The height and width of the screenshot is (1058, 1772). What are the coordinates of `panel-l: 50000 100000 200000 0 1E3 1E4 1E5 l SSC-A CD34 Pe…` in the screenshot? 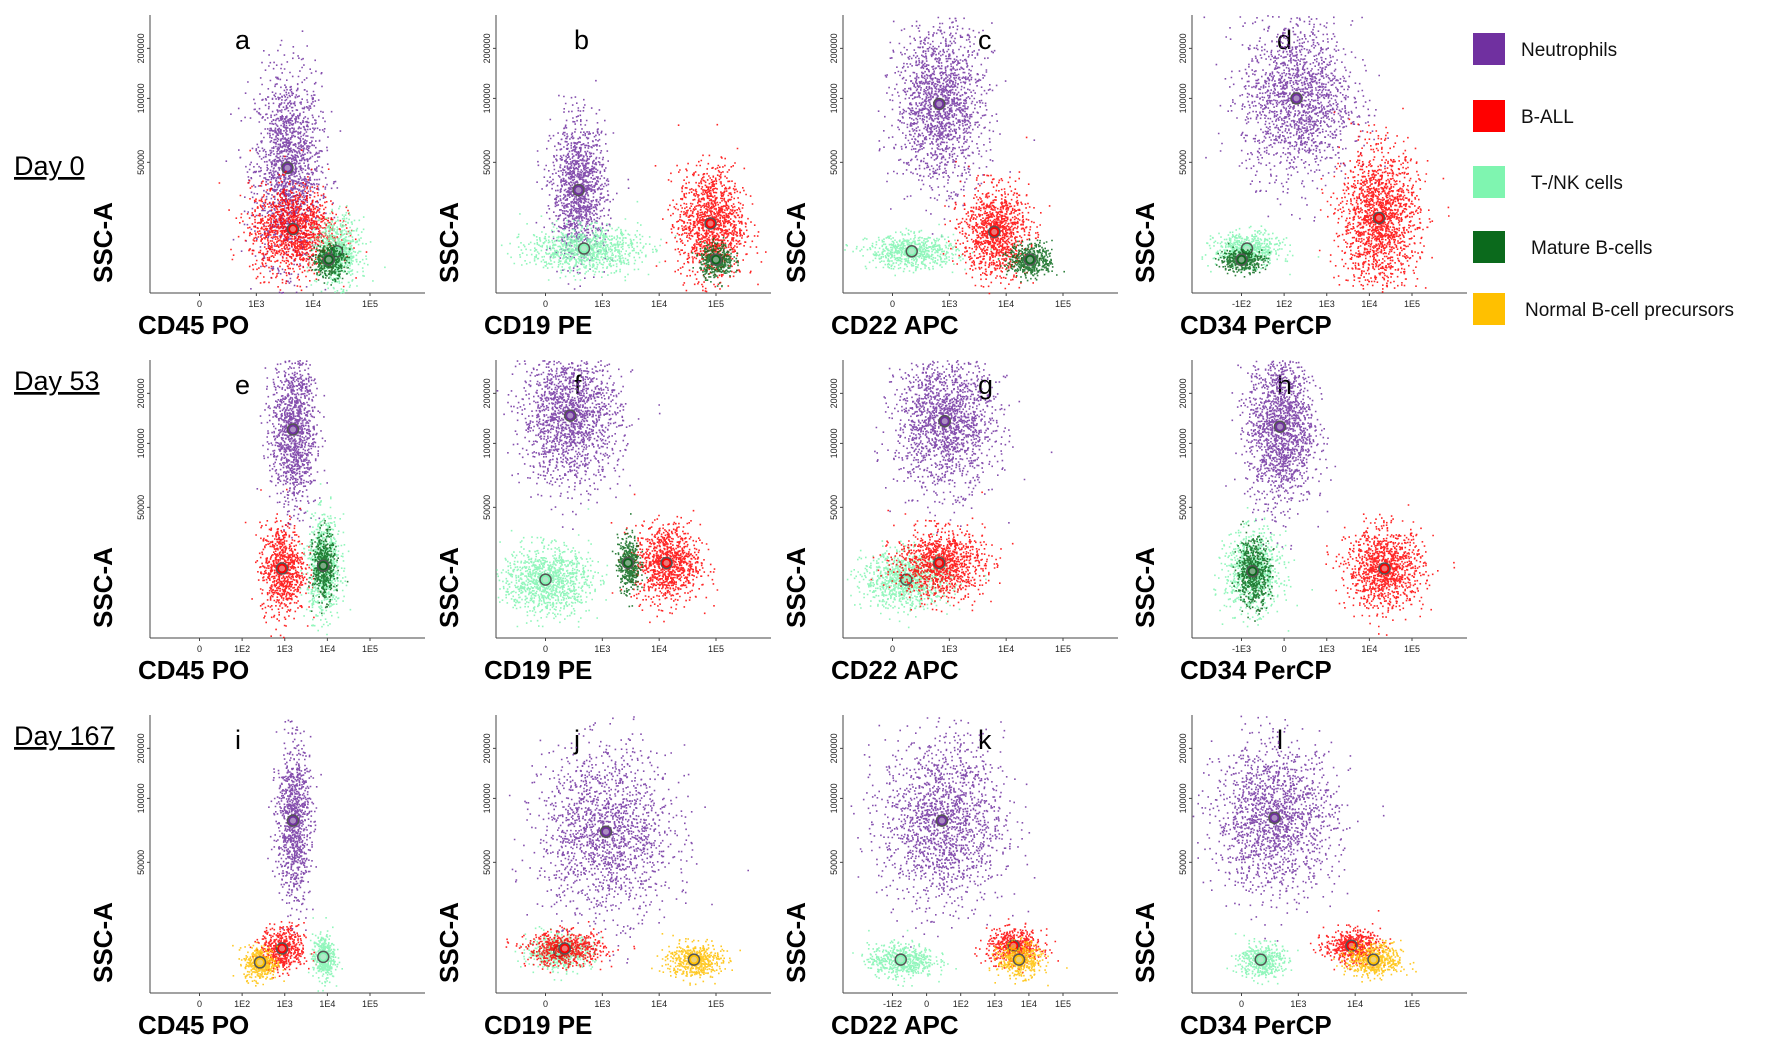 It's located at (1298, 877).